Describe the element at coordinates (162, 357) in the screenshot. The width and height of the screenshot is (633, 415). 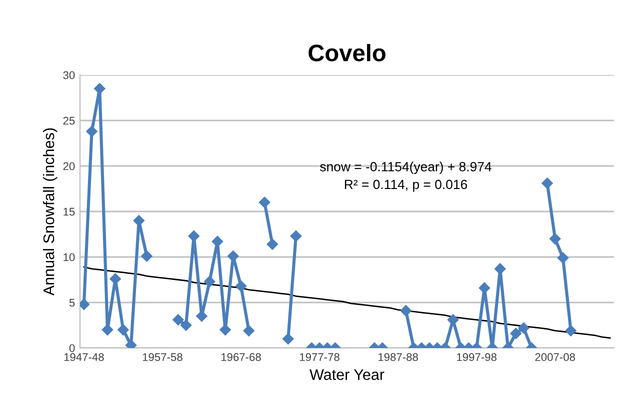
I see `x-tick-label: 1957-58` at that location.